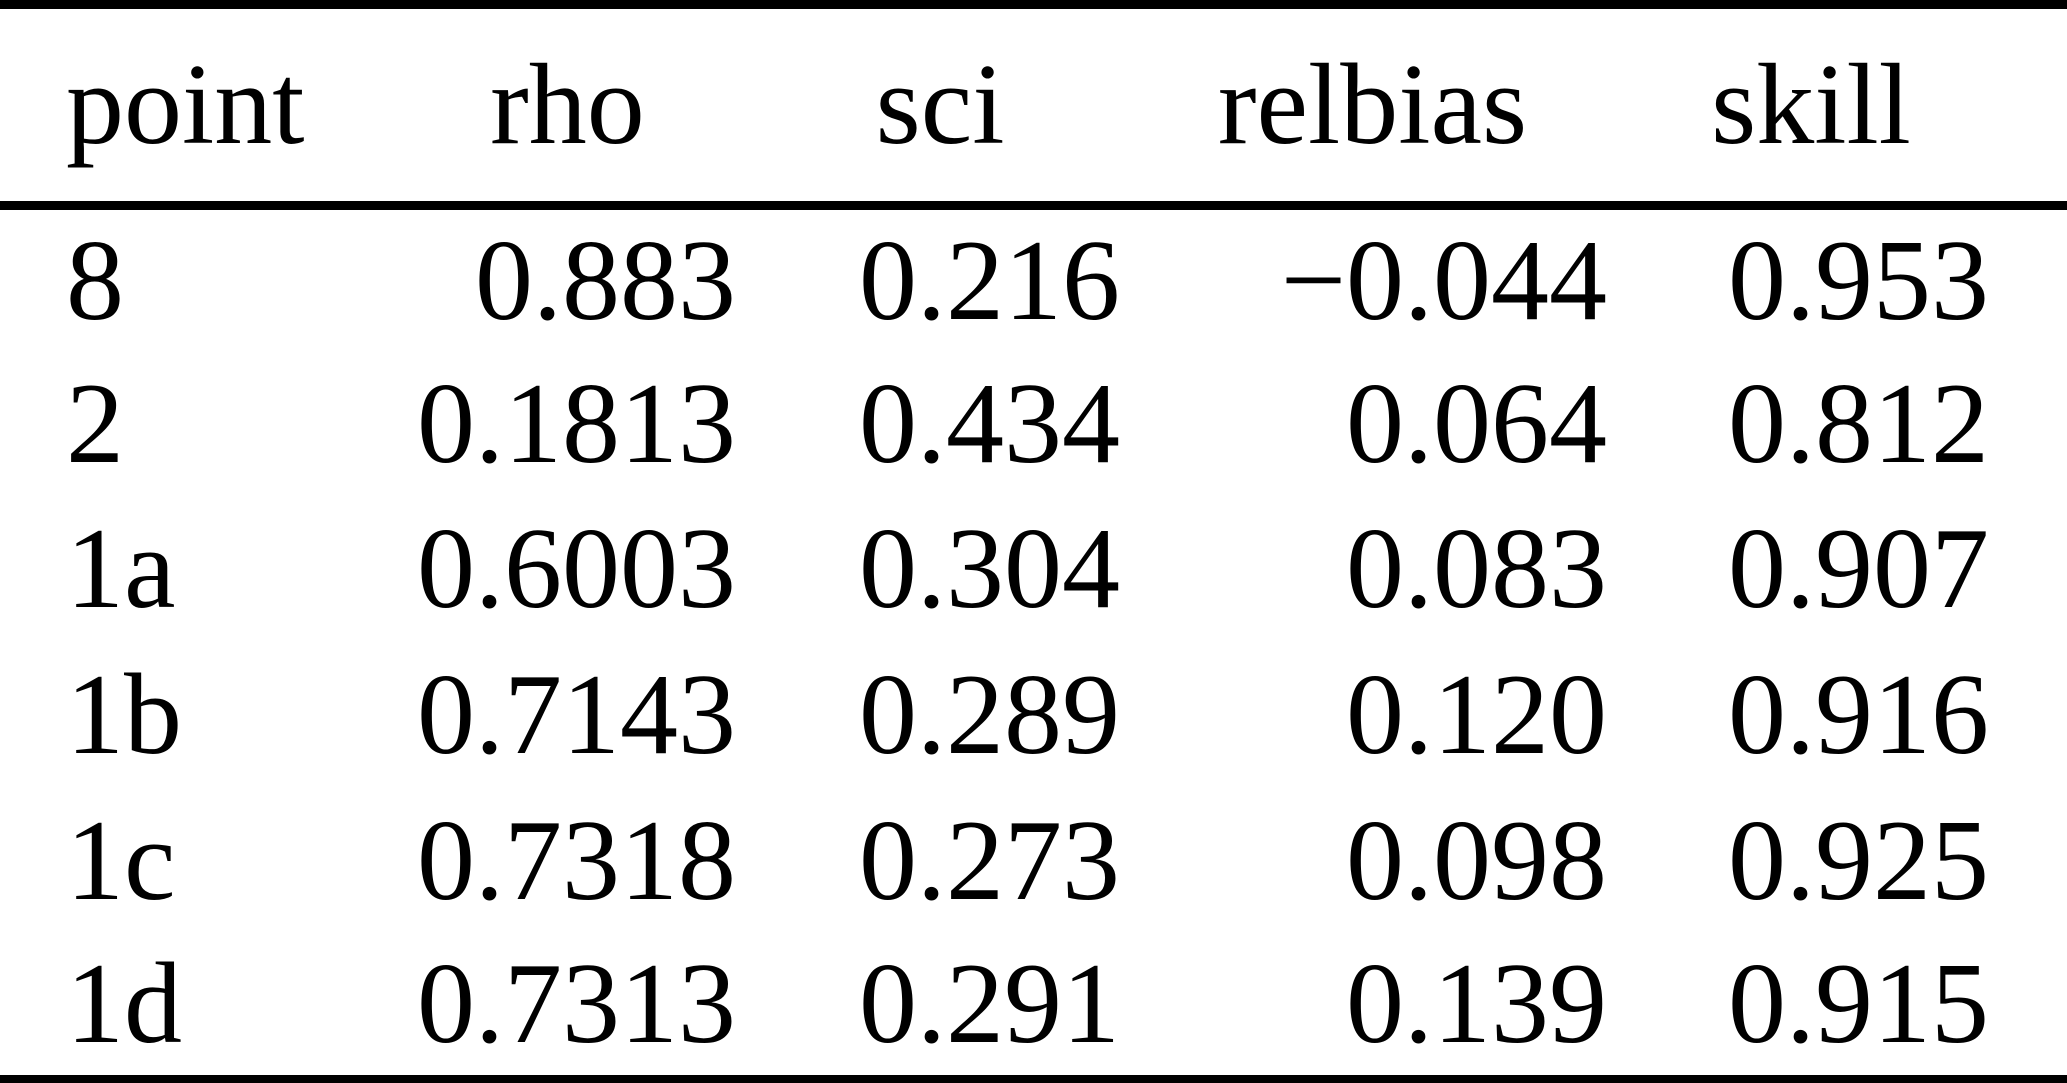 This screenshot has width=2067, height=1083. Describe the element at coordinates (121, 569) in the screenshot. I see `cell-point: 1a` at that location.